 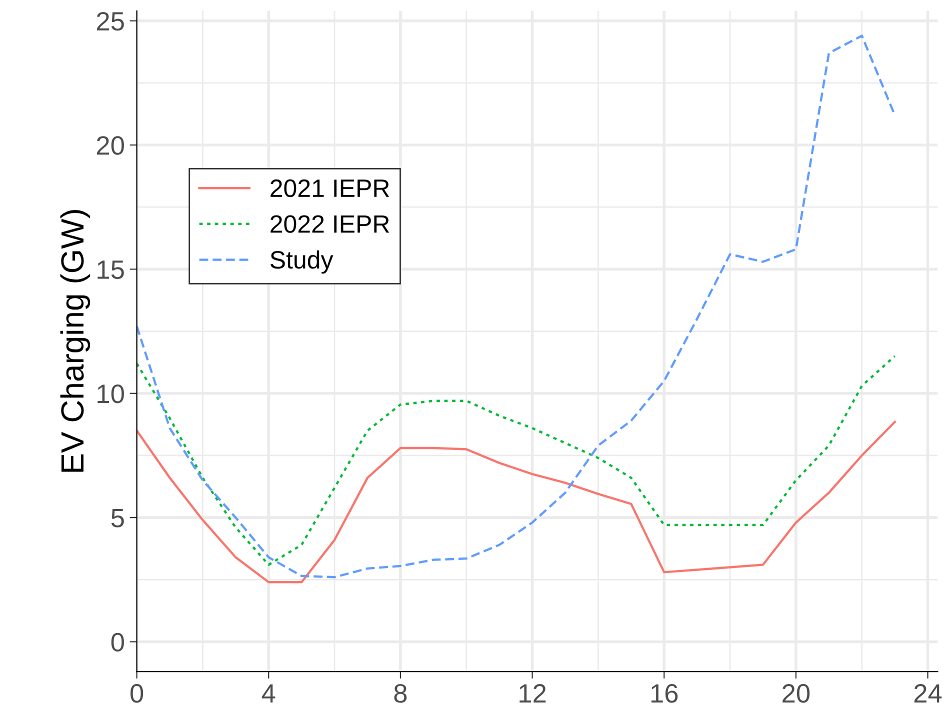 What do you see at coordinates (117, 518) in the screenshot?
I see `y-tick-label: 5` at bounding box center [117, 518].